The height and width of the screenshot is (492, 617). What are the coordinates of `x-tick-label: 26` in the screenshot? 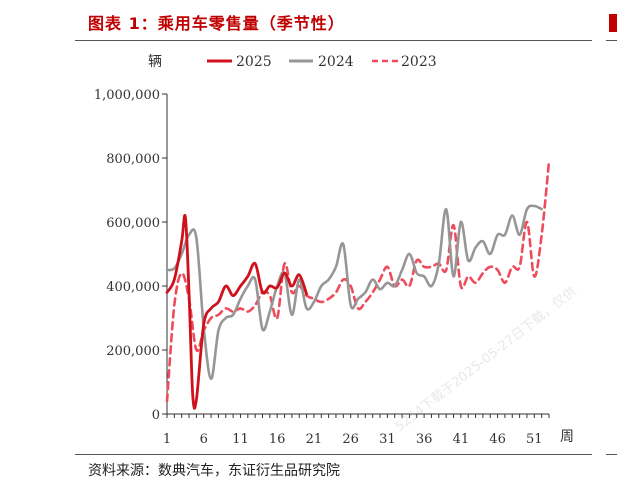 It's located at (350, 439).